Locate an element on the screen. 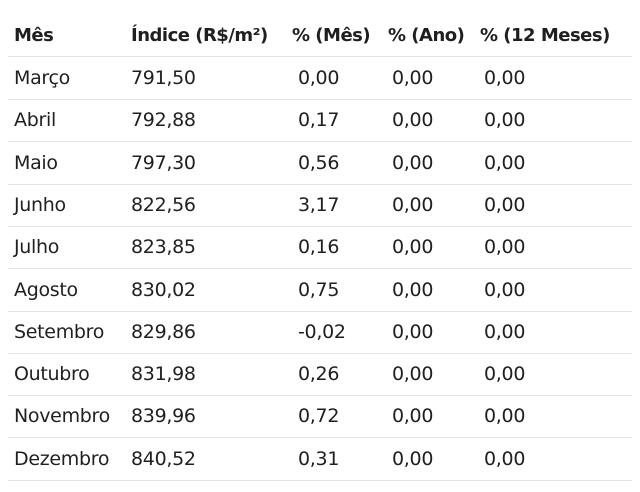 Image resolution: width=640 pixels, height=492 pixels. header-cell: % (Mês) is located at coordinates (331, 35).